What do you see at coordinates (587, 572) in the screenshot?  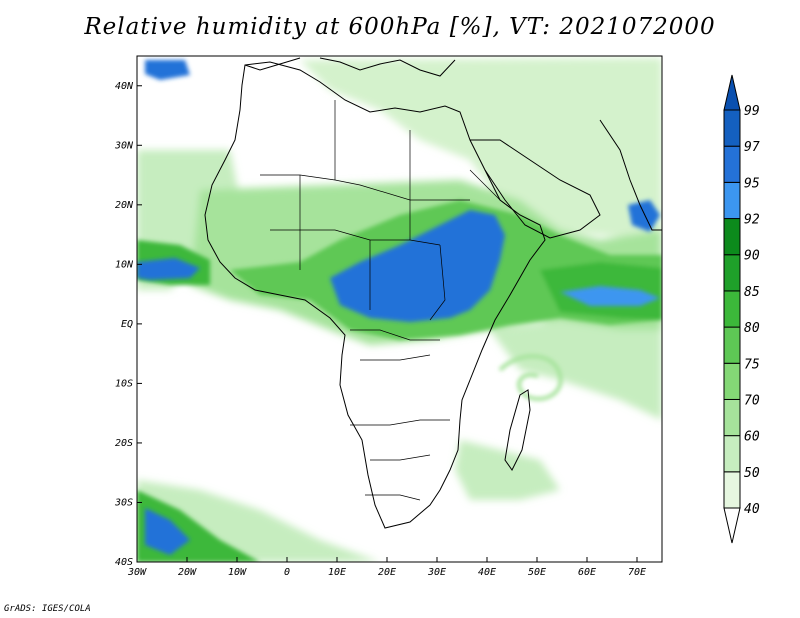 I see `lon-tick-label: 60E` at bounding box center [587, 572].